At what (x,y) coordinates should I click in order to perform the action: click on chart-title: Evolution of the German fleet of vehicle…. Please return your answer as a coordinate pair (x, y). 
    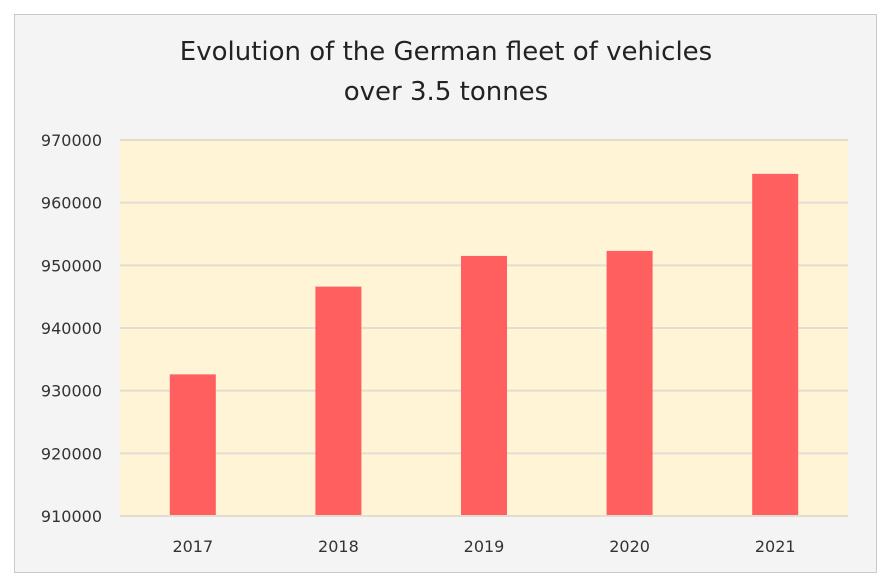
    Looking at the image, I should click on (446, 72).